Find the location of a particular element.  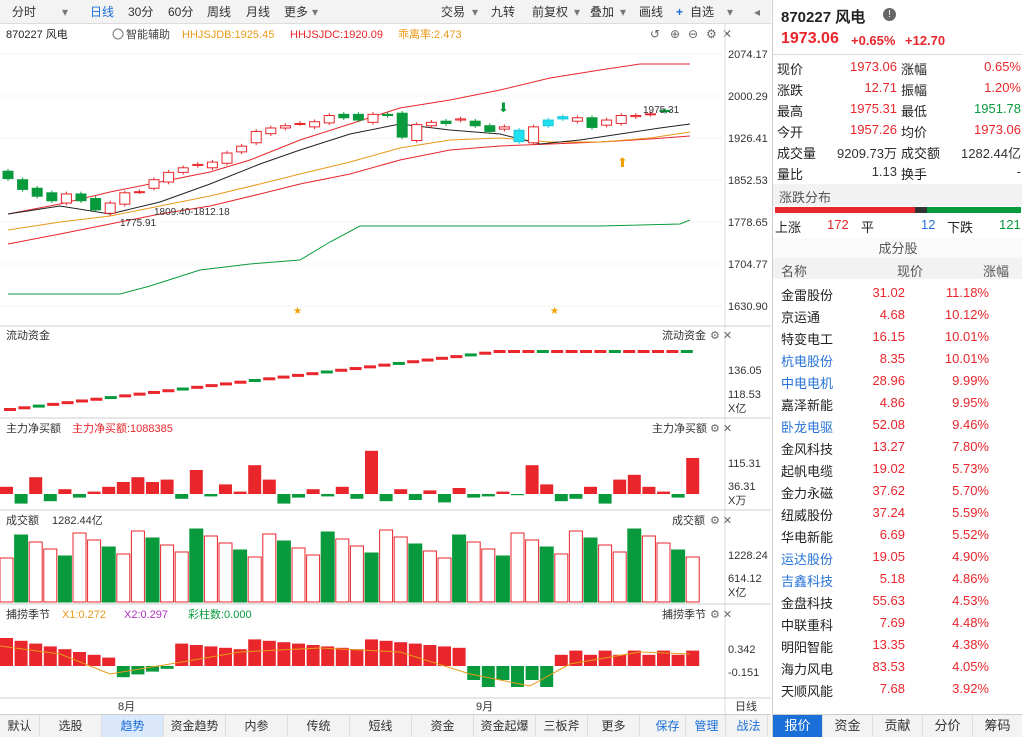

tab-price-dist: 分价 is located at coordinates (948, 726).